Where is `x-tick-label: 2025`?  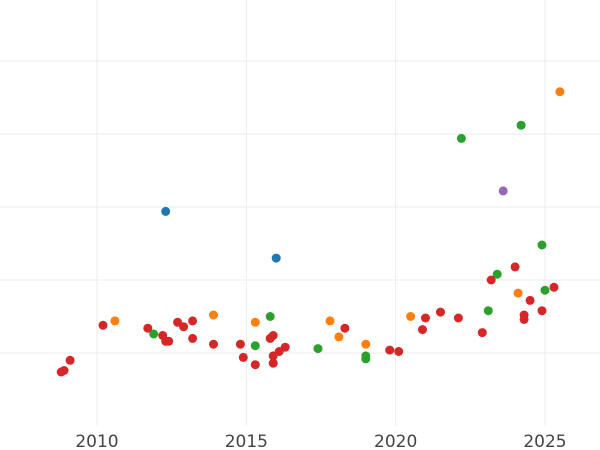
x-tick-label: 2025 is located at coordinates (544, 441).